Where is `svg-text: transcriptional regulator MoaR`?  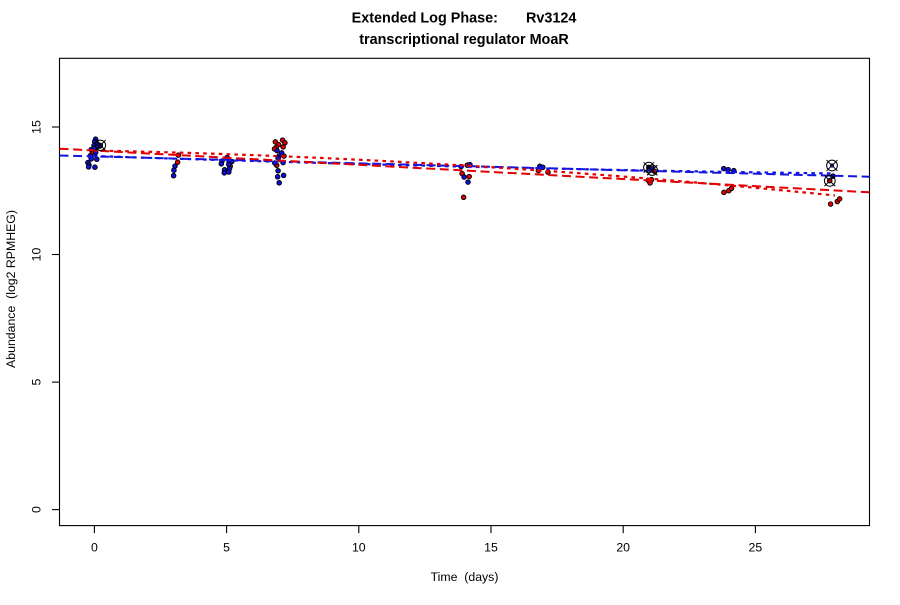 svg-text: transcriptional regulator MoaR is located at coordinates (464, 40).